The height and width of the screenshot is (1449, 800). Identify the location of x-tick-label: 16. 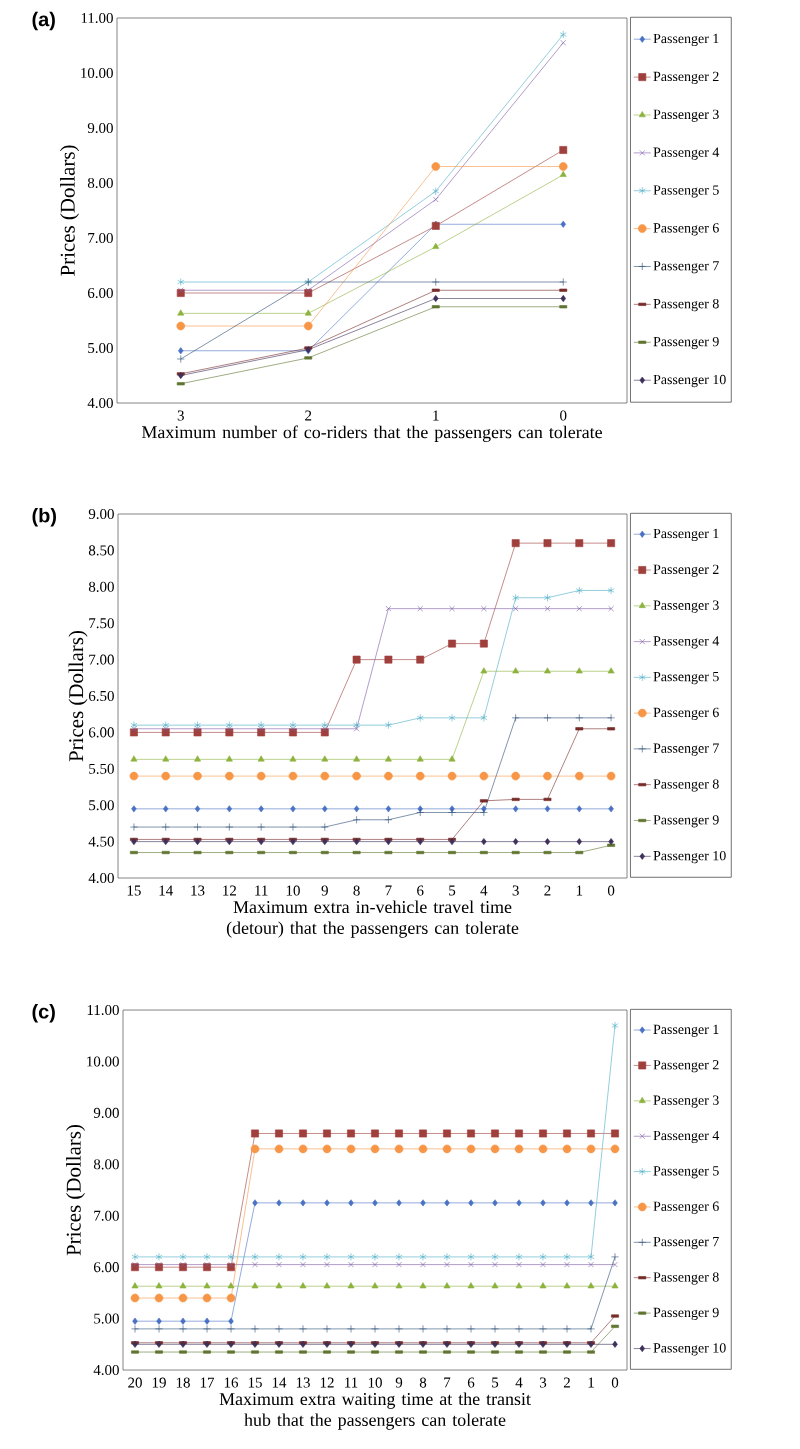
(231, 1382).